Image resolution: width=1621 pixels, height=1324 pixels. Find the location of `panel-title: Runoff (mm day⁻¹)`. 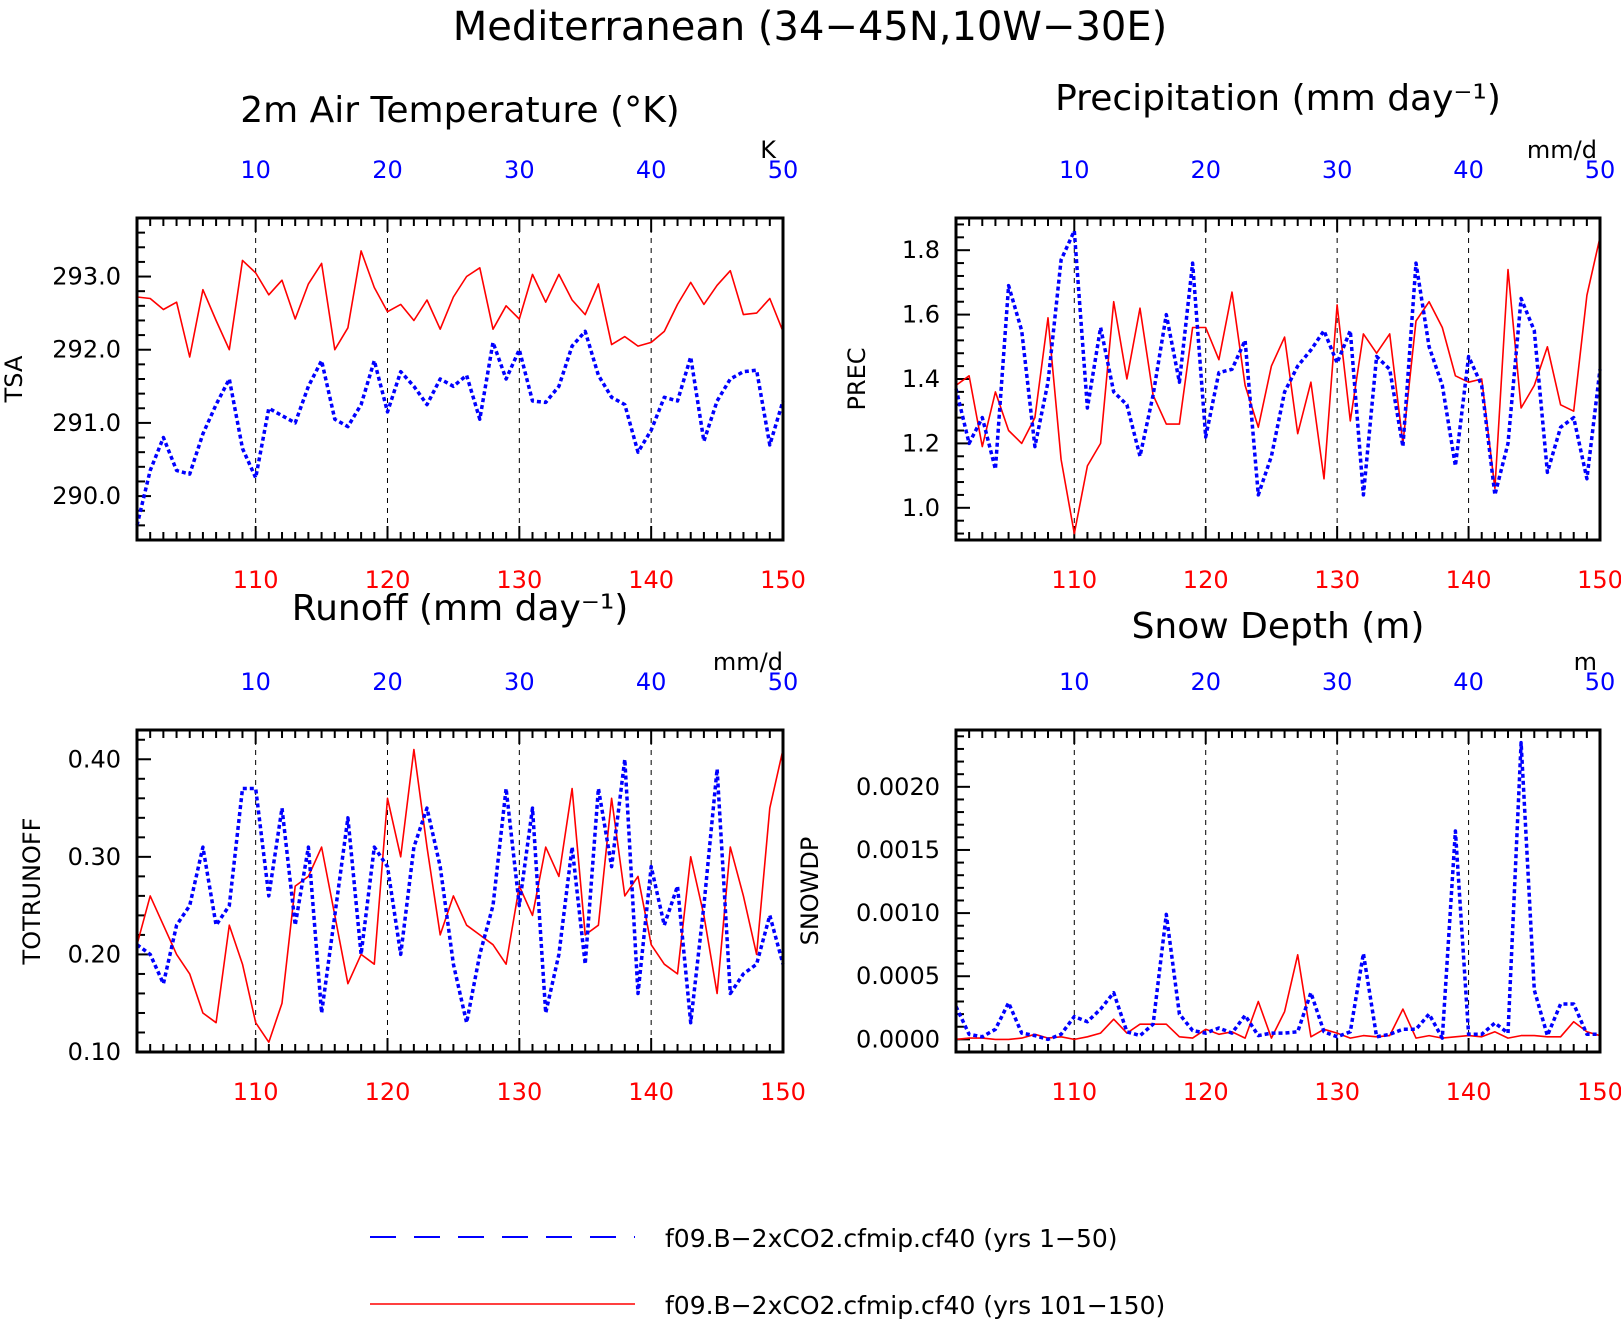

panel-title: Runoff (mm day⁻¹) is located at coordinates (460, 608).